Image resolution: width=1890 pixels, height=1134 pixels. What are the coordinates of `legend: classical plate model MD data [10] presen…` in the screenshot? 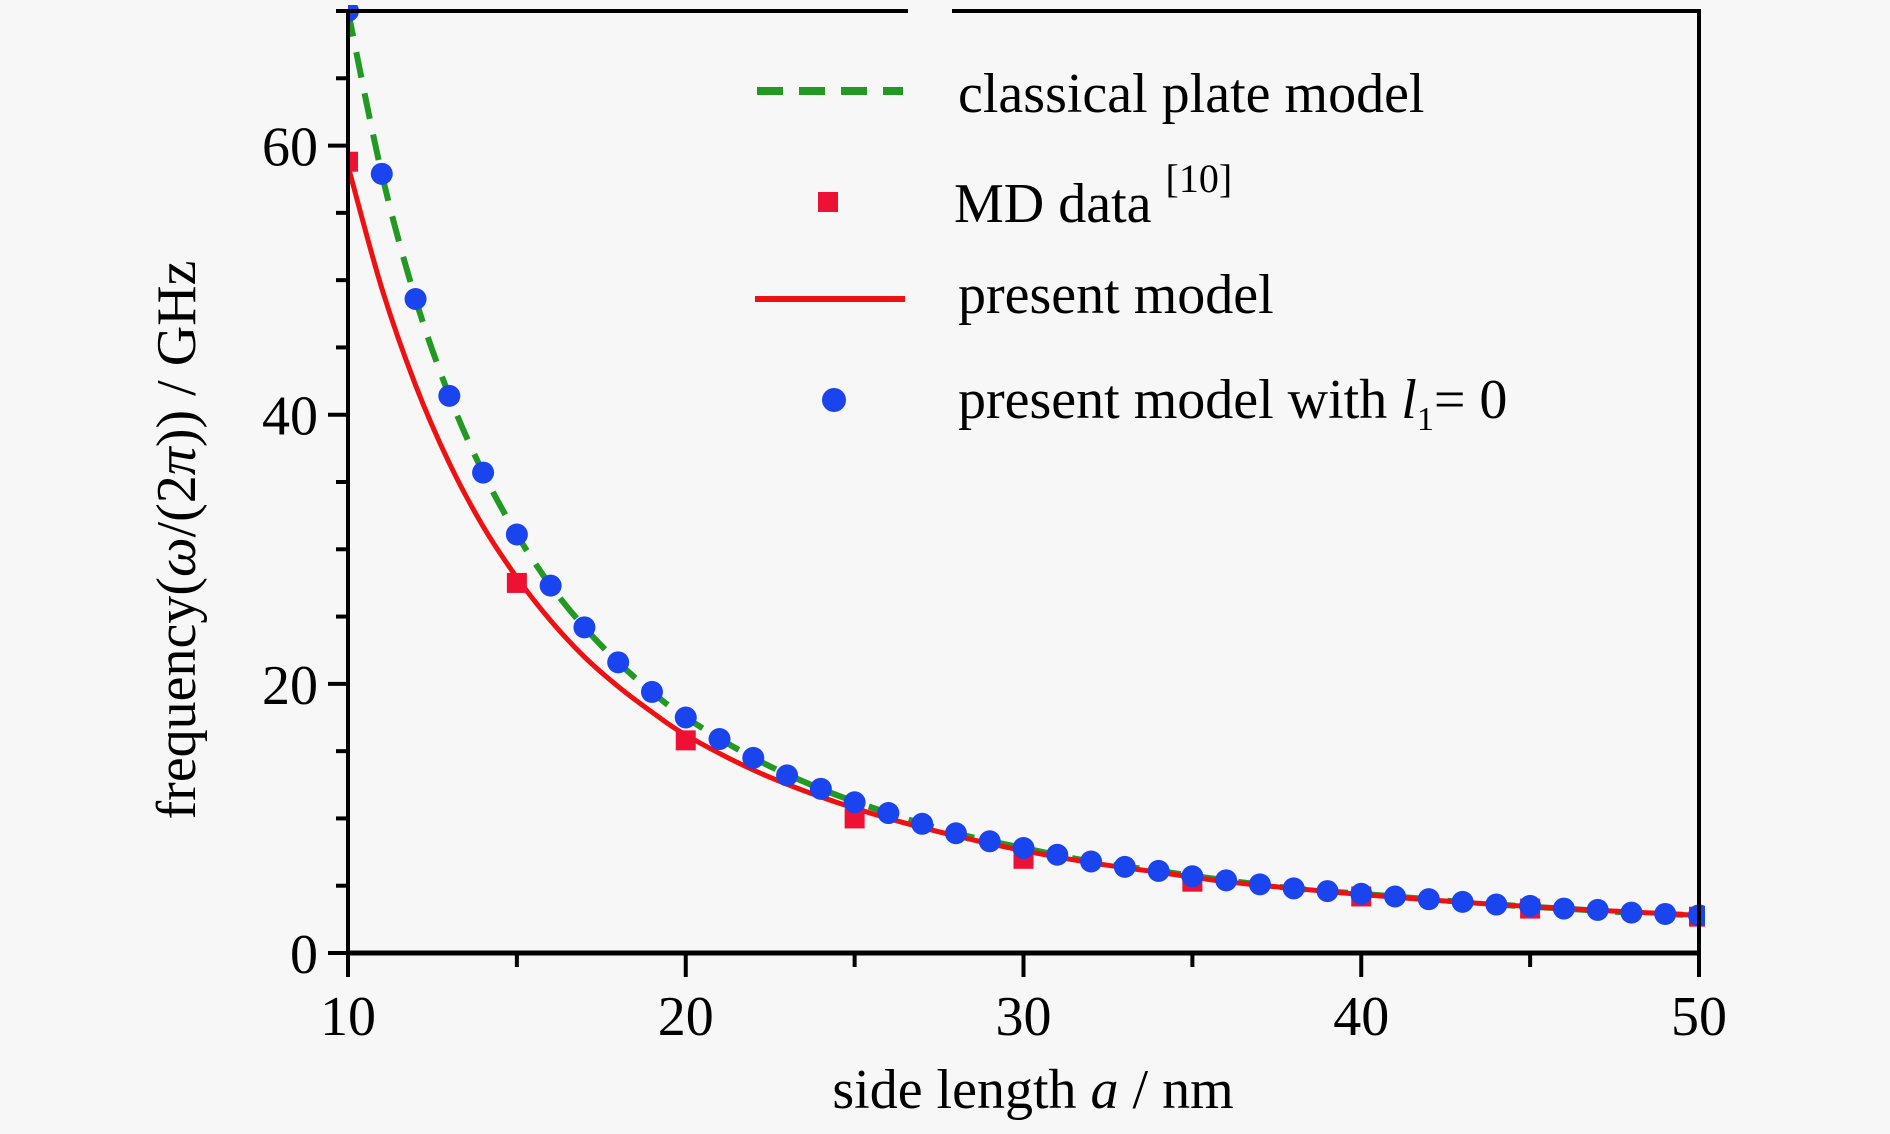 It's located at (1131, 250).